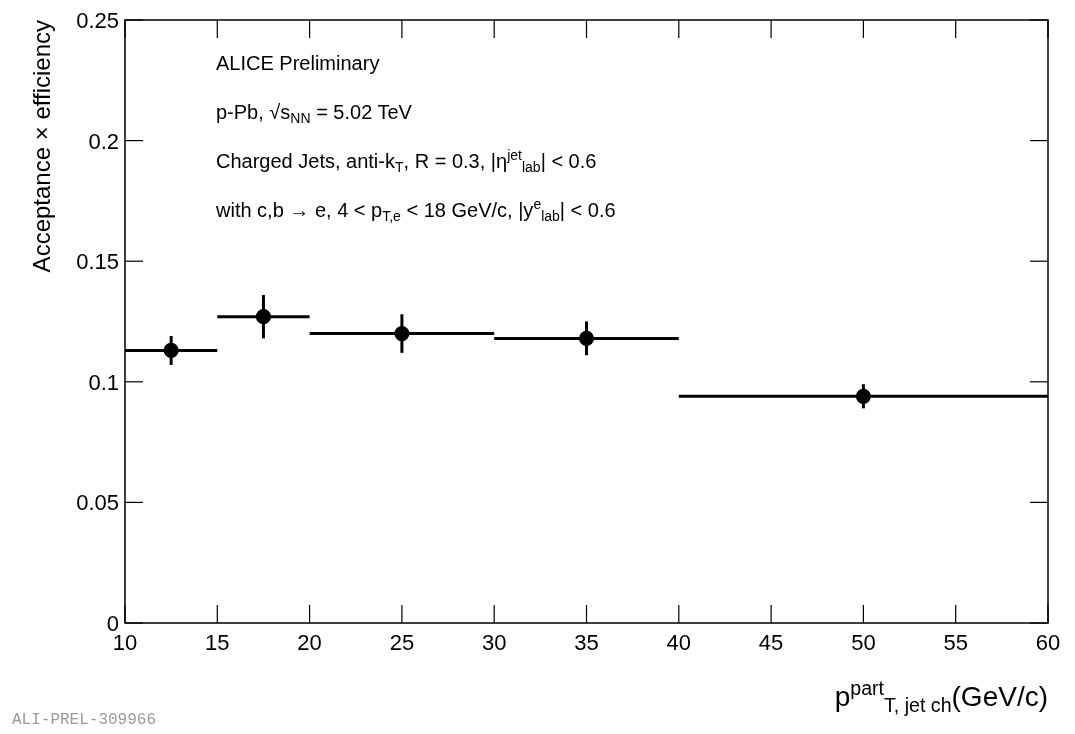  Describe the element at coordinates (679, 642) in the screenshot. I see `x-tick-label: 40` at that location.